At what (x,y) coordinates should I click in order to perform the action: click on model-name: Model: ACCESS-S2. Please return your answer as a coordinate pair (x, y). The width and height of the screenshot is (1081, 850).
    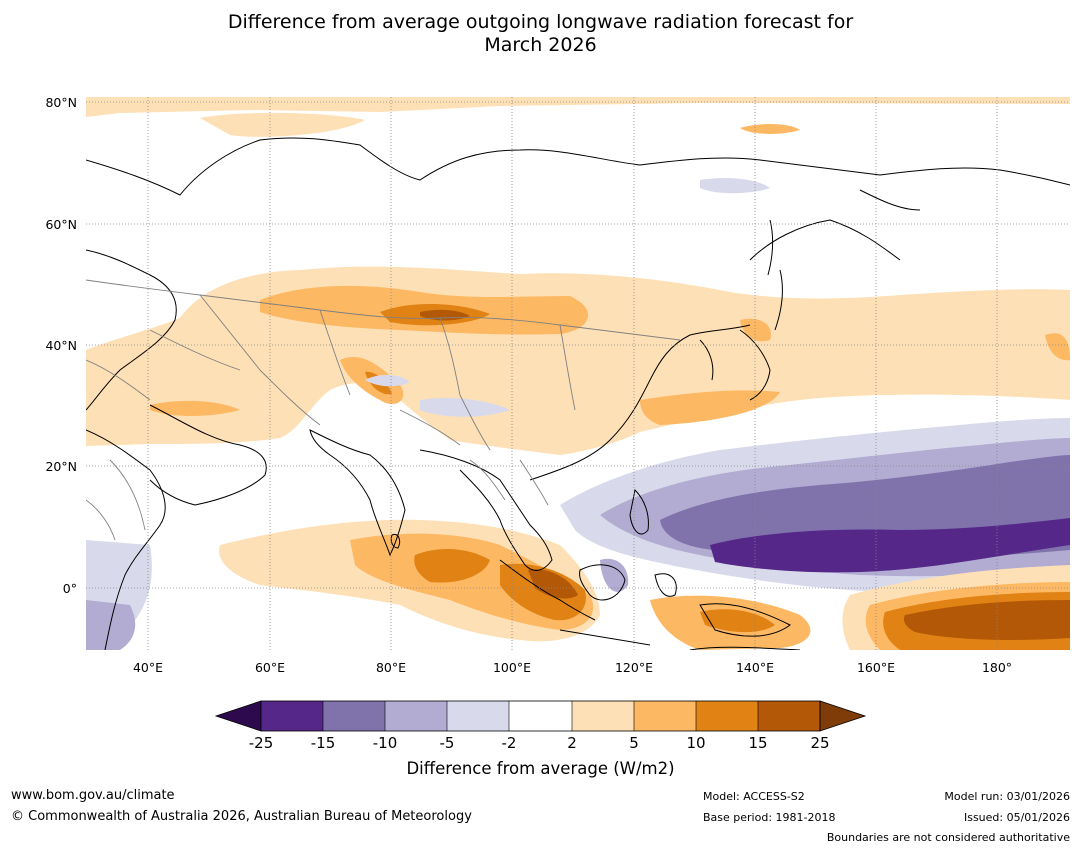
    Looking at the image, I should click on (754, 796).